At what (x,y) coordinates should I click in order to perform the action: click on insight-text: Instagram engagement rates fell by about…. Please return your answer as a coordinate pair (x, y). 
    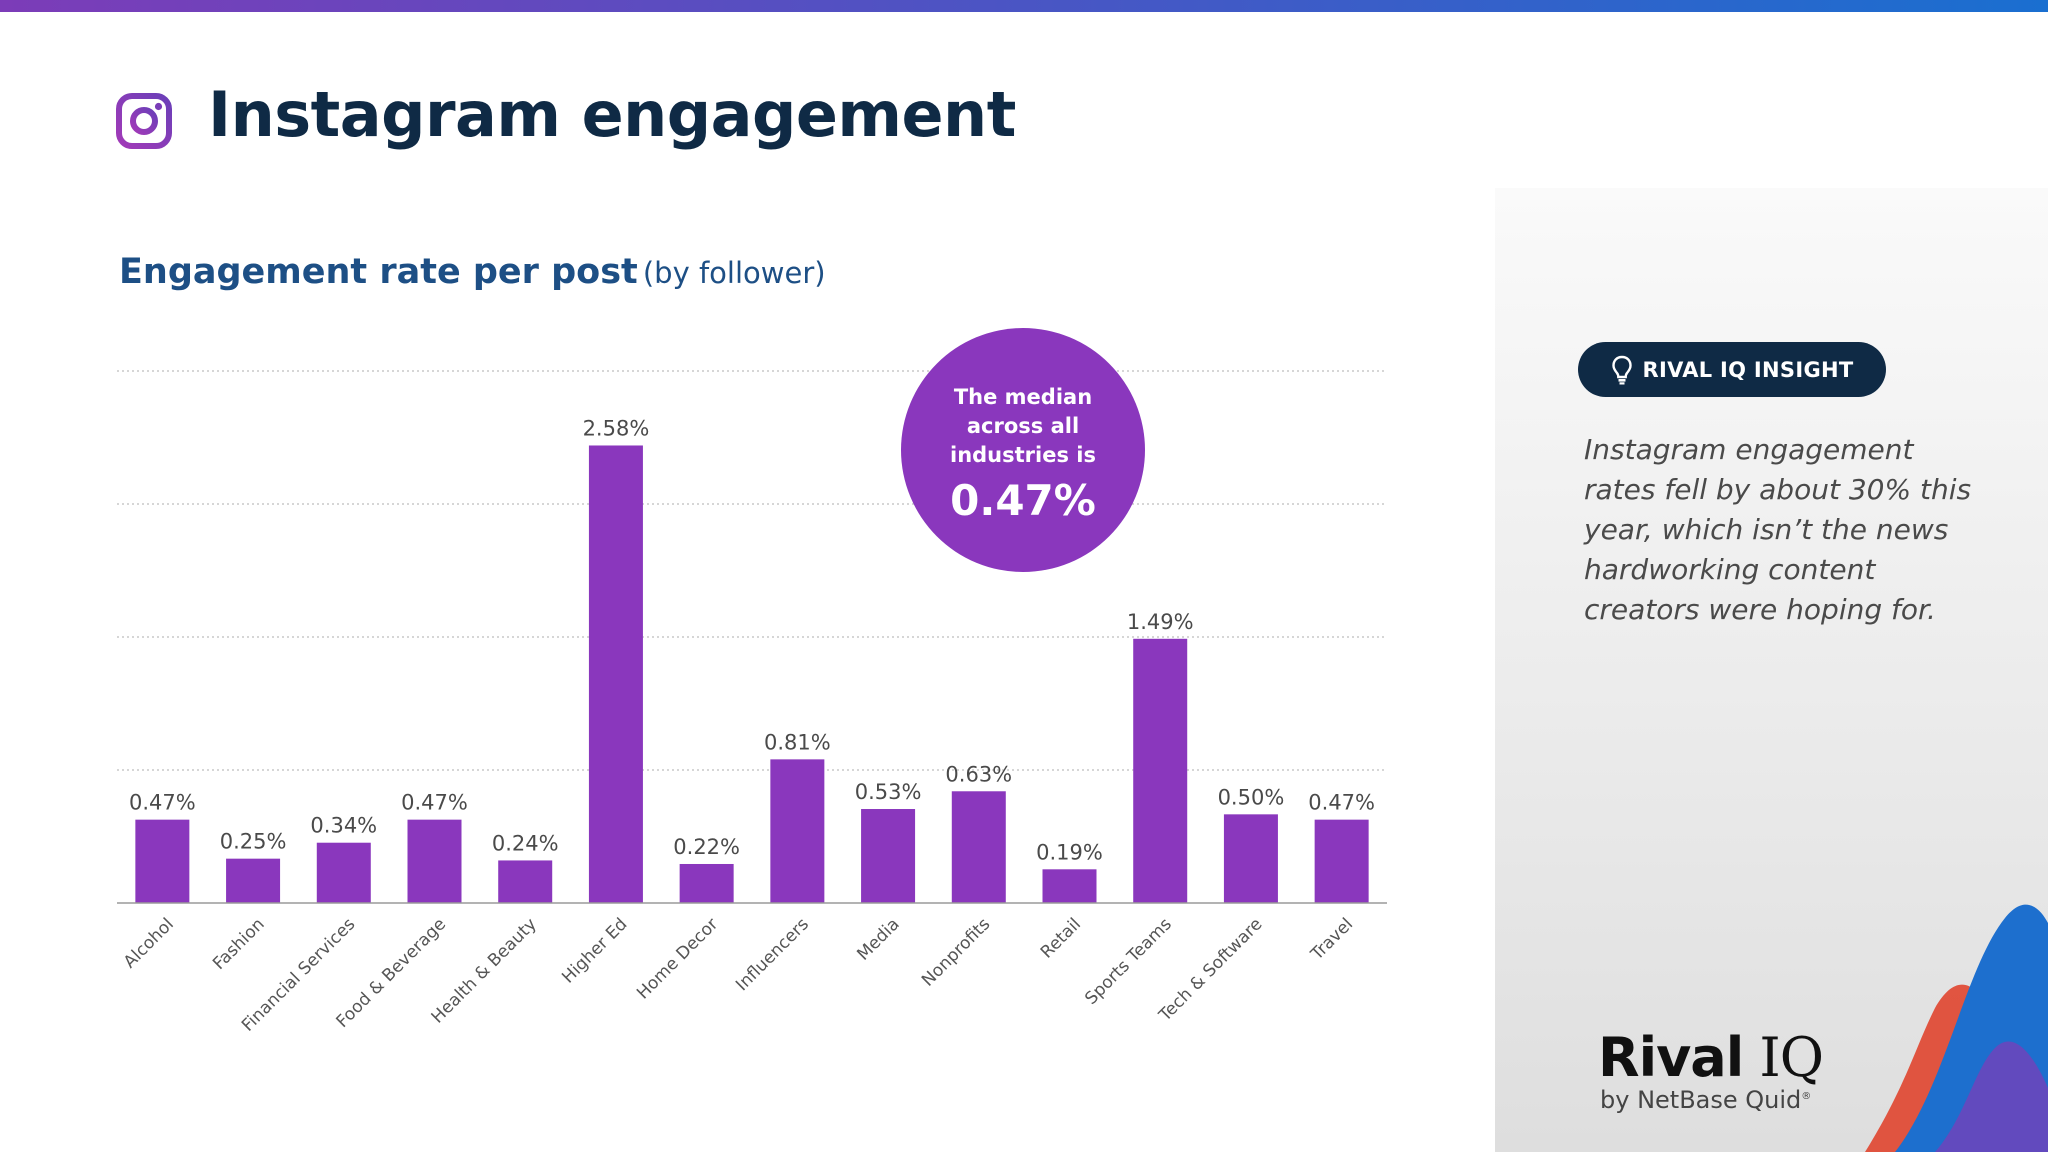
    Looking at the image, I should click on (1778, 529).